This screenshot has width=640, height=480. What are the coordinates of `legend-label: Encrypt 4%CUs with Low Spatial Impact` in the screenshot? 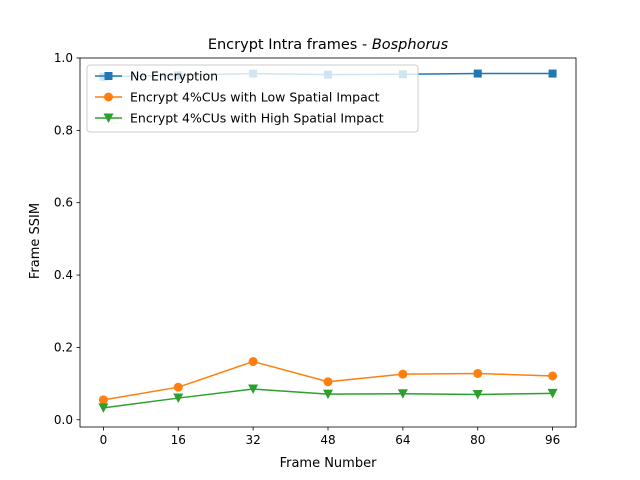 It's located at (255, 97).